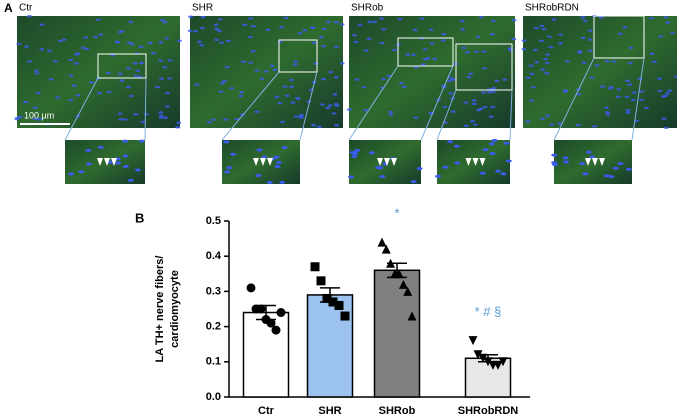  Describe the element at coordinates (488, 411) in the screenshot. I see `x-tick-label: SHRobRDN` at that location.